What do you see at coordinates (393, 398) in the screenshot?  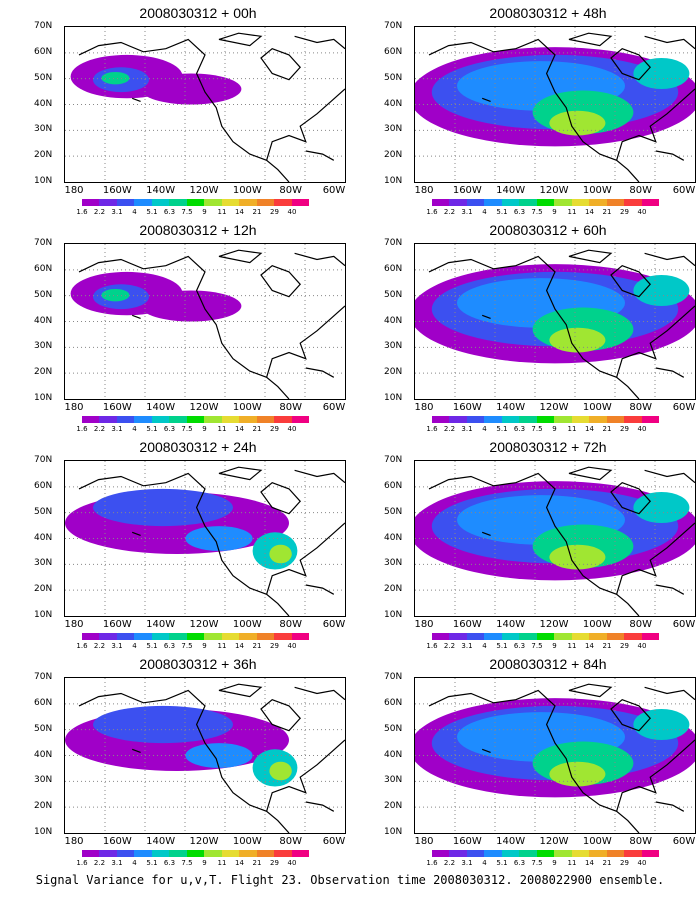 I see `latitude-label: 10N` at bounding box center [393, 398].